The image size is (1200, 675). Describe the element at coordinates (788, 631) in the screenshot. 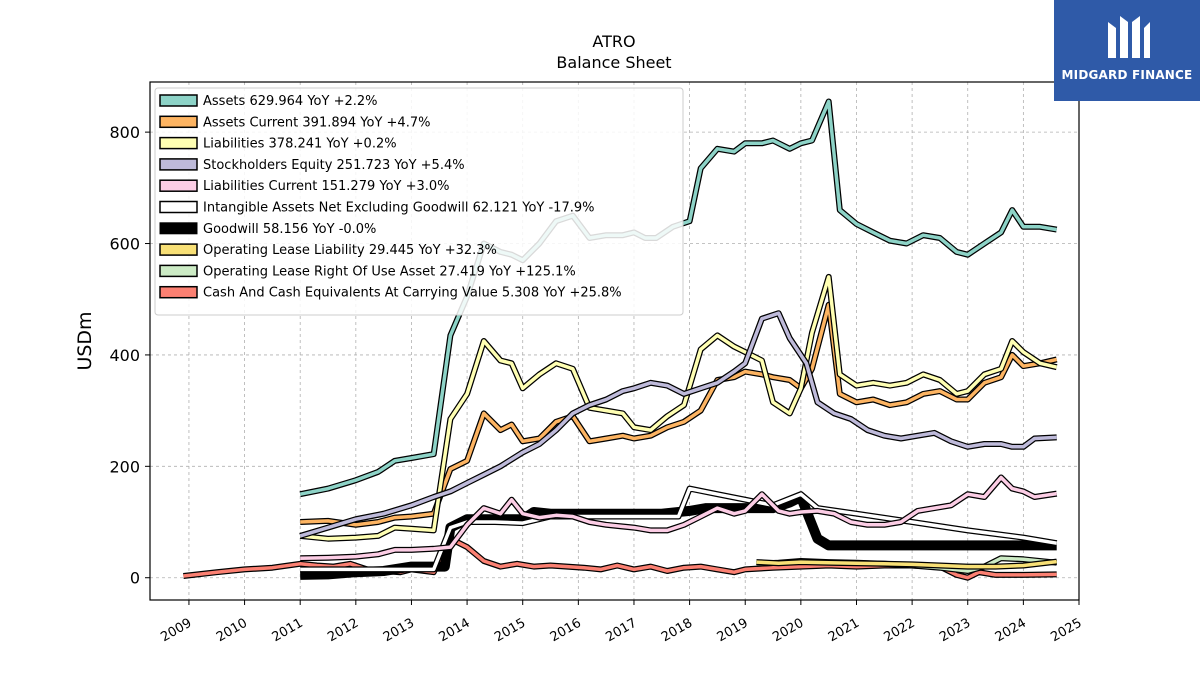

I see `x-tick-label: 2020` at that location.